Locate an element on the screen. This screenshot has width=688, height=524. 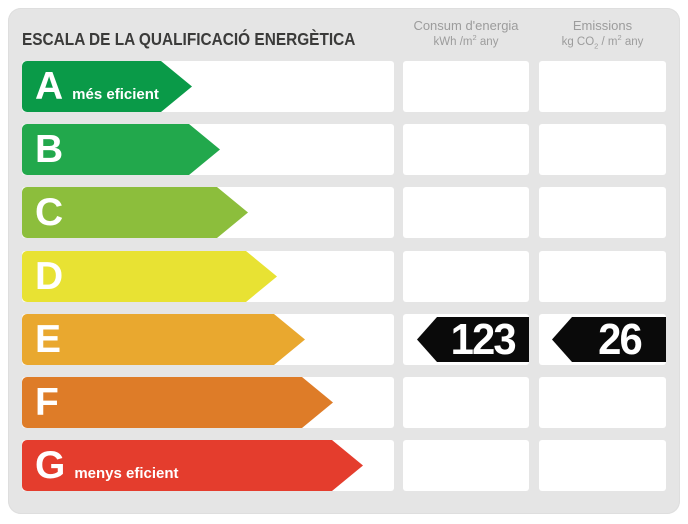
emissions-column-header: Emissions kg CO2 / m2 any is located at coordinates (602, 34).